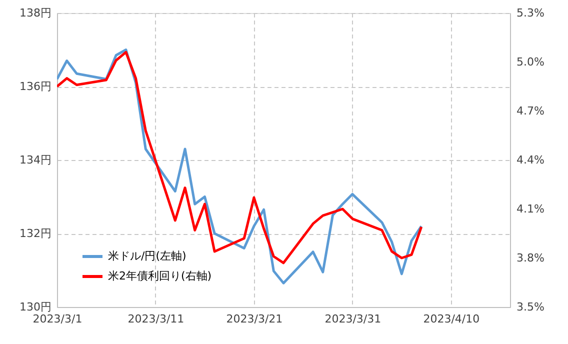 Image resolution: width=568 pixels, height=344 pixels. What do you see at coordinates (530, 111) in the screenshot?
I see `y2-tick-label: 4.7%` at bounding box center [530, 111].